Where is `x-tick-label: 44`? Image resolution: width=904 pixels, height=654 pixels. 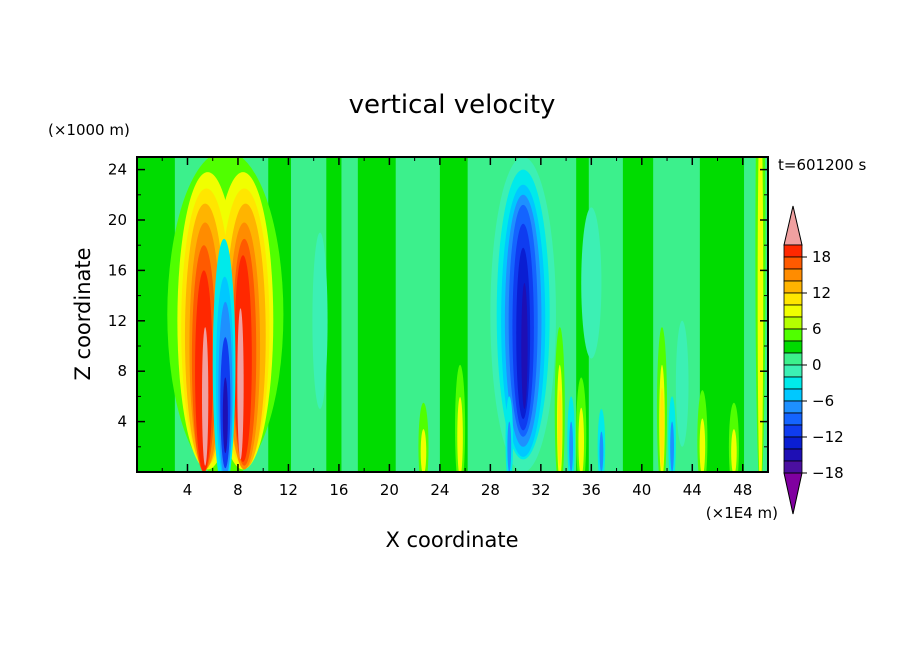
x-tick-label: 44 is located at coordinates (692, 490).